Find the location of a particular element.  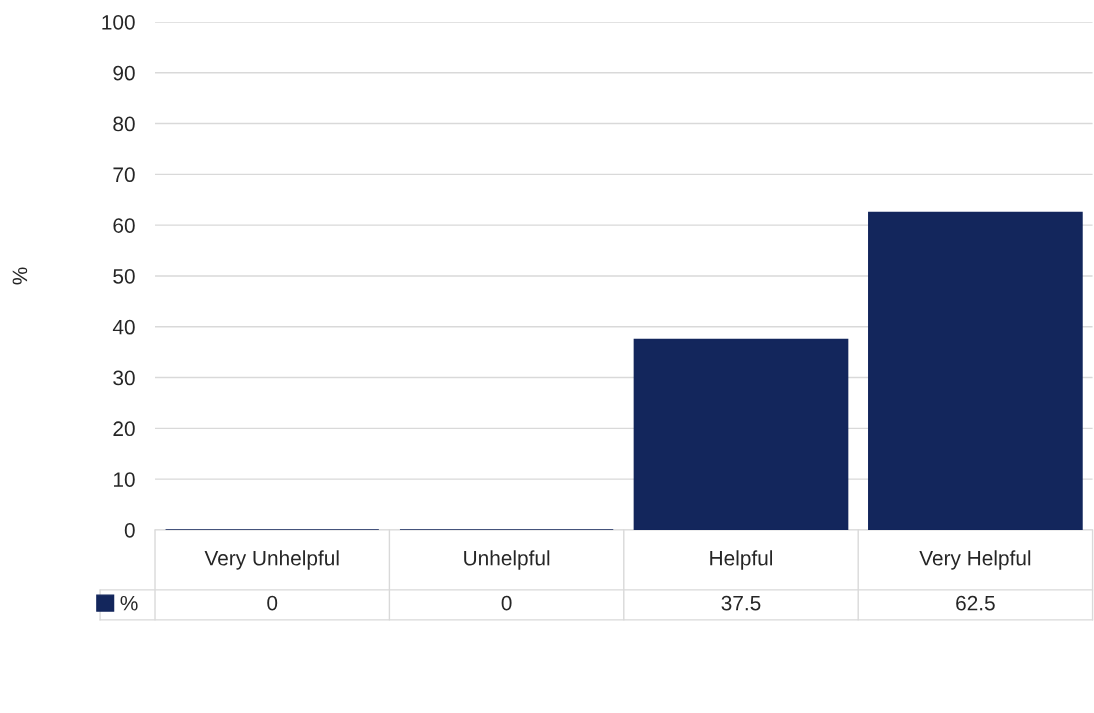

y-tick-label: 100 is located at coordinates (118, 22).